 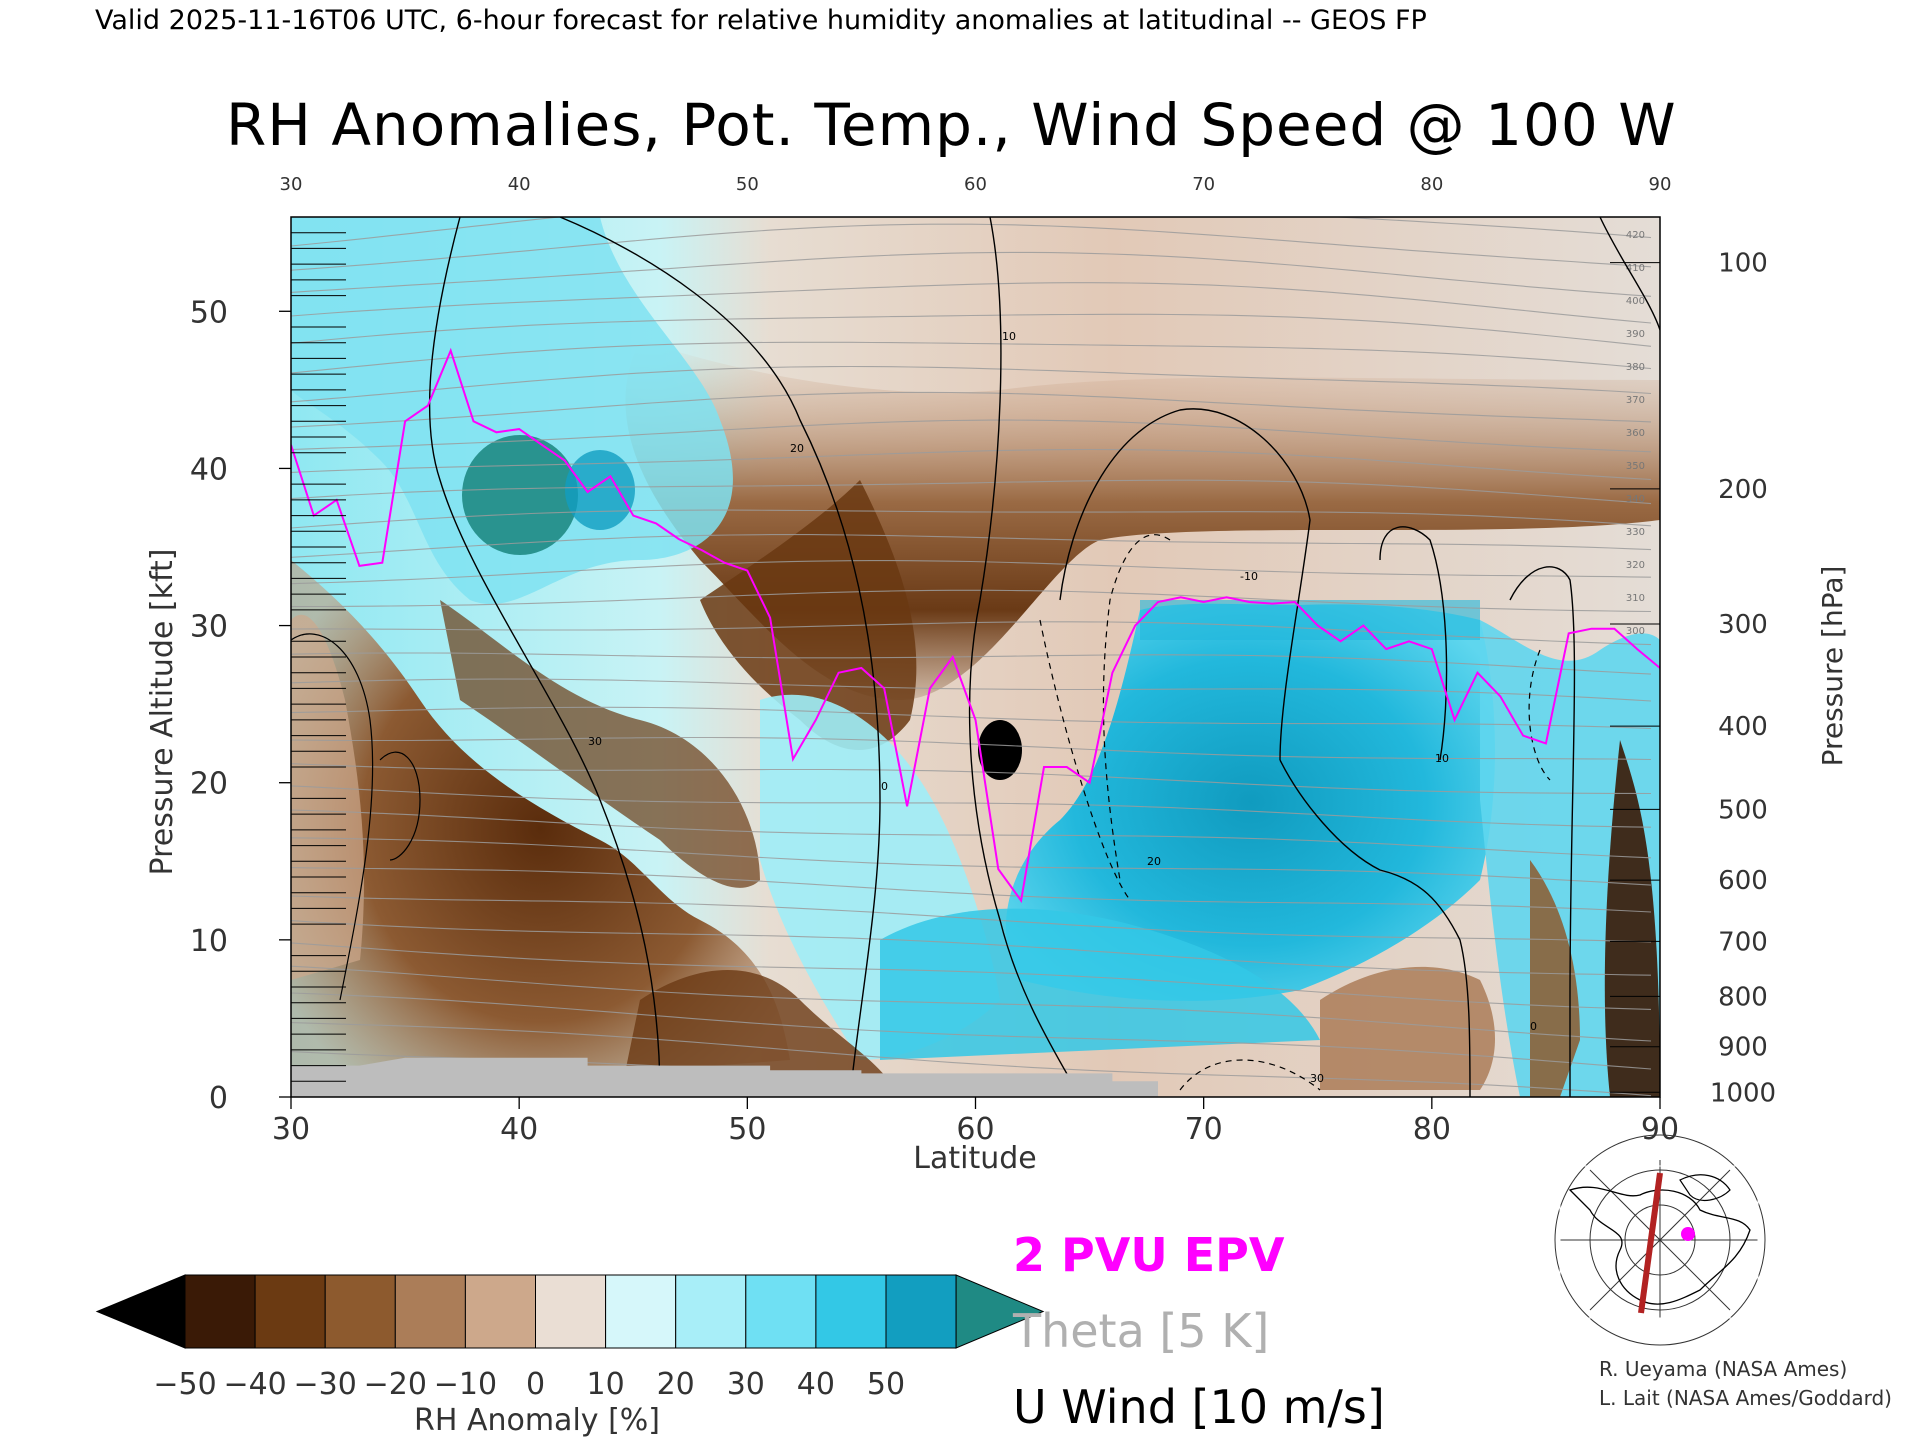 What do you see at coordinates (1723, 1369) in the screenshot?
I see `credit-line-1: R. Ueyama (NASA Ames)` at bounding box center [1723, 1369].